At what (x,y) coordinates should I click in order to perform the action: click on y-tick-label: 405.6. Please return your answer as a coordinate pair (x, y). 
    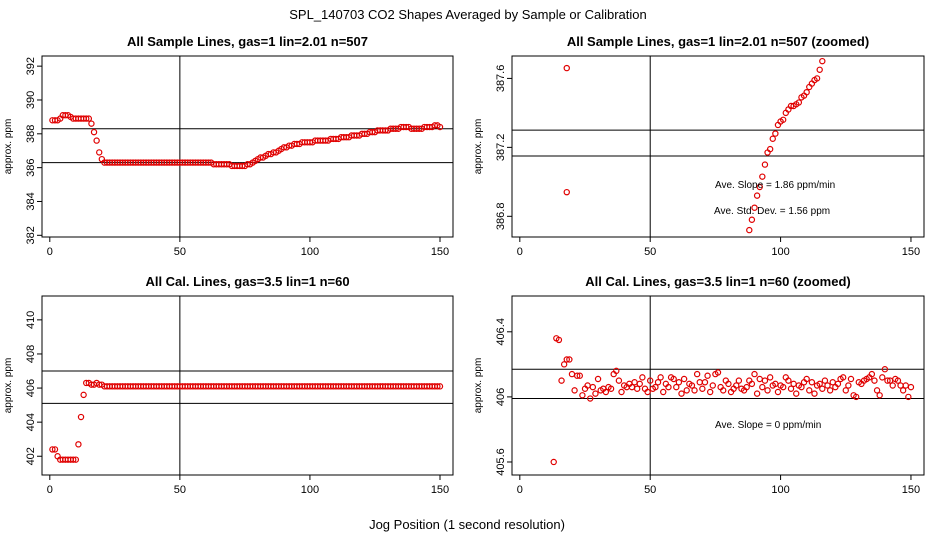
    Looking at the image, I should click on (501, 462).